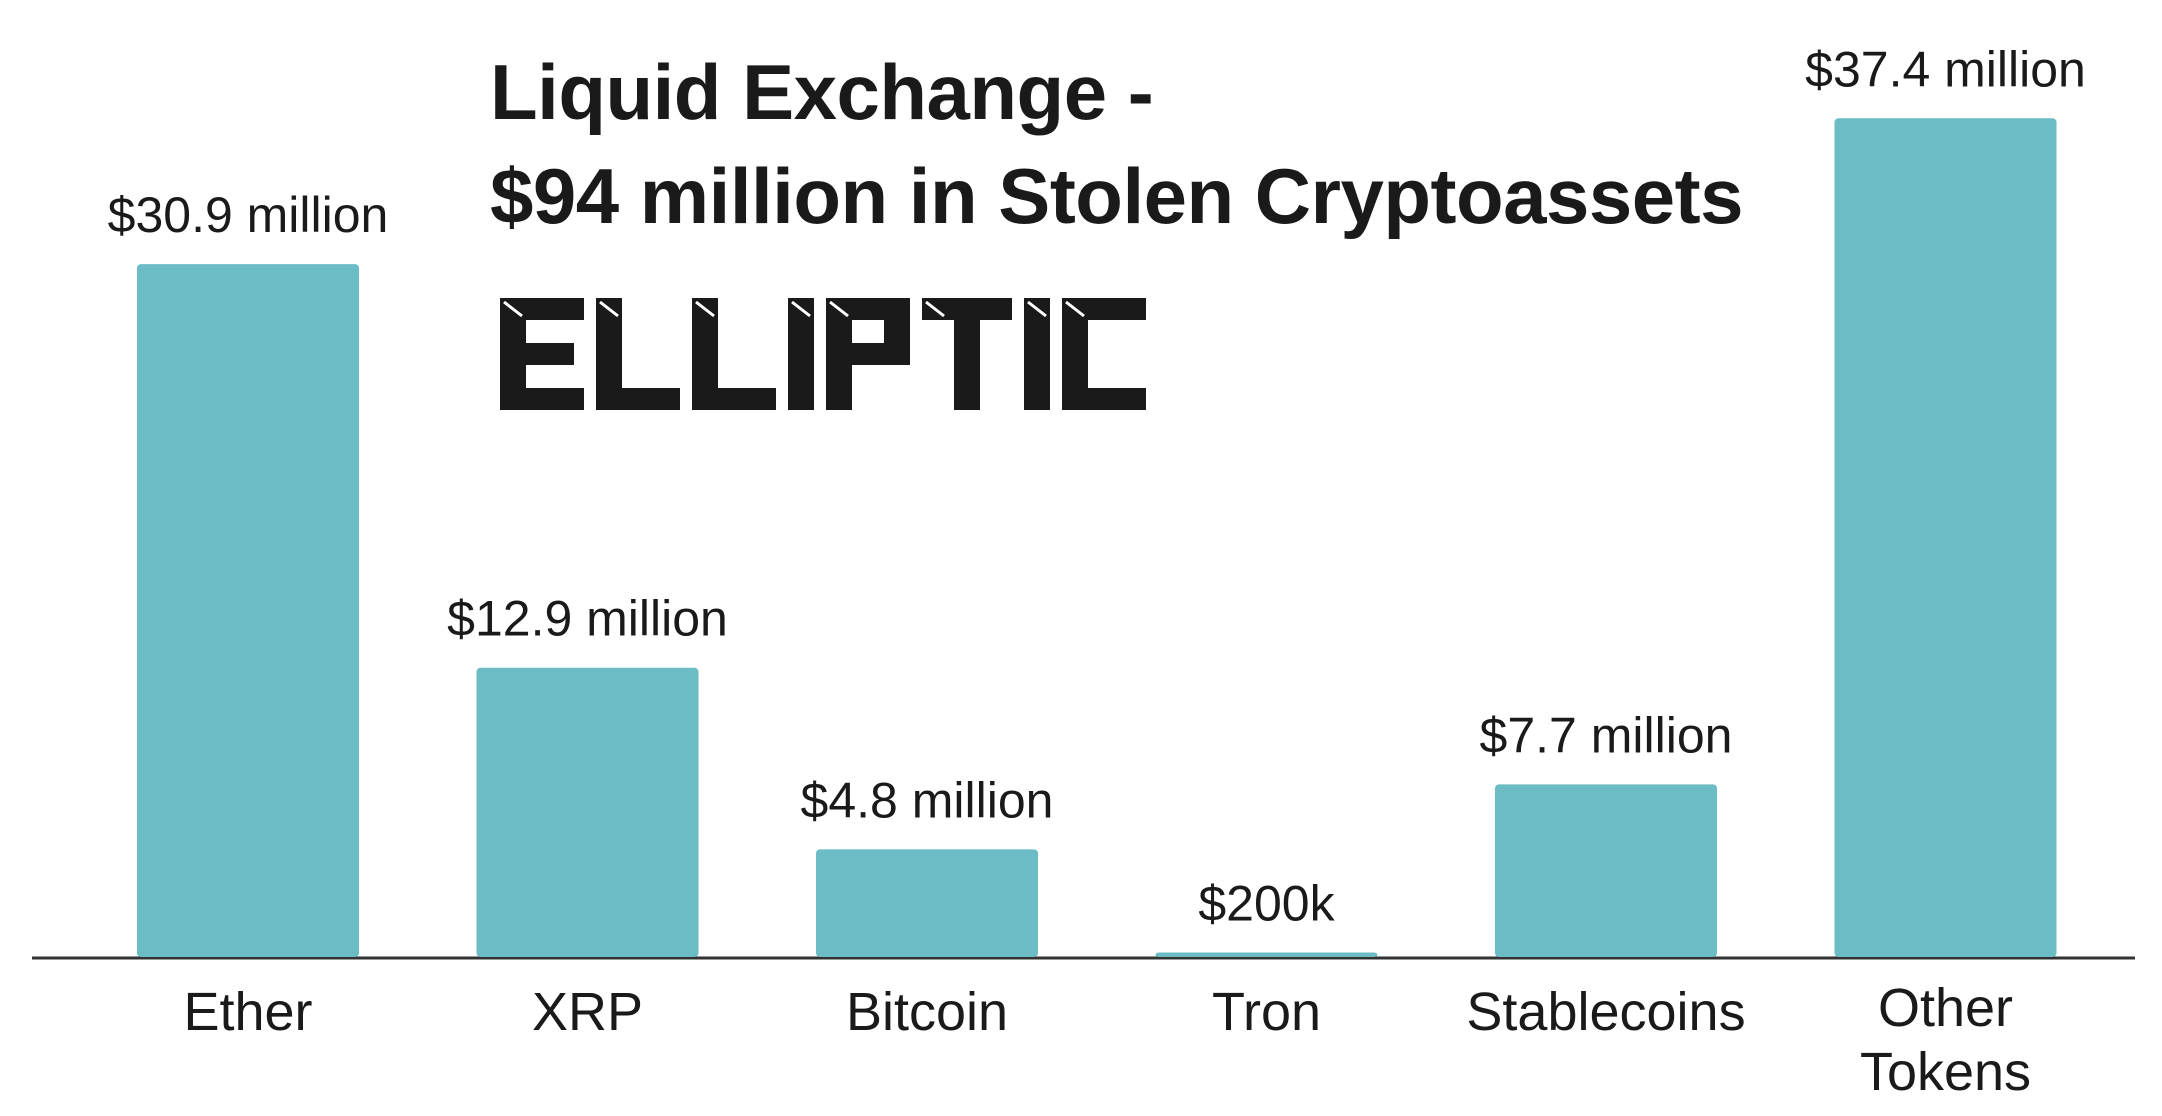  I want to click on bar-xrp, so click(587, 812).